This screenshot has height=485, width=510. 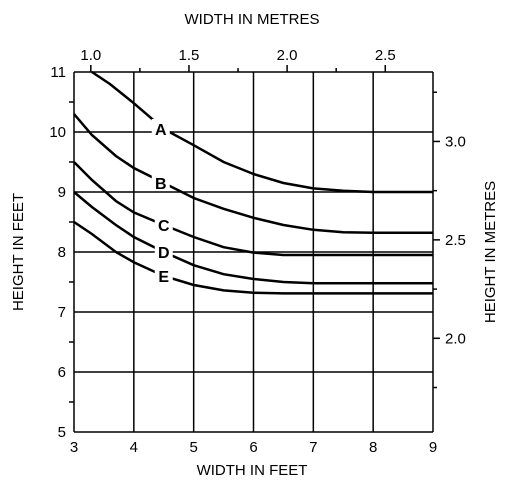 I want to click on curve-label-c: C, so click(x=164, y=226).